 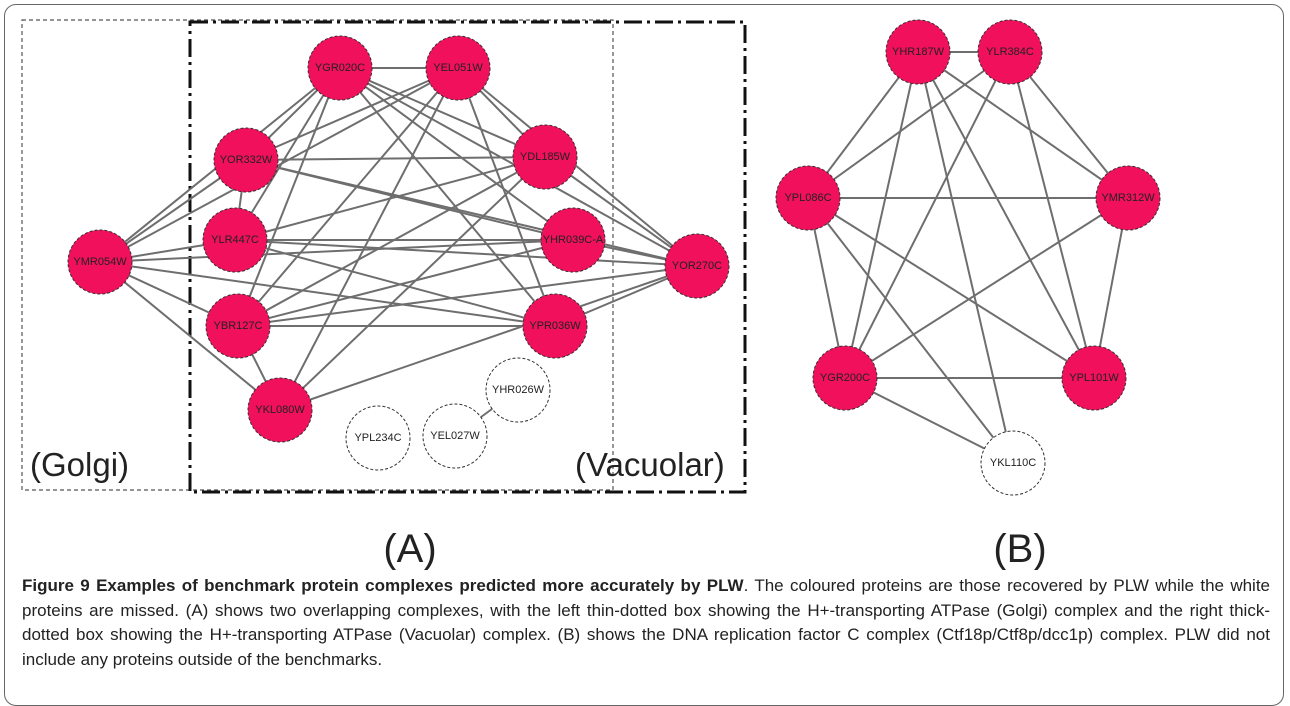 I want to click on node-label: YMR312W, so click(x=1128, y=198).